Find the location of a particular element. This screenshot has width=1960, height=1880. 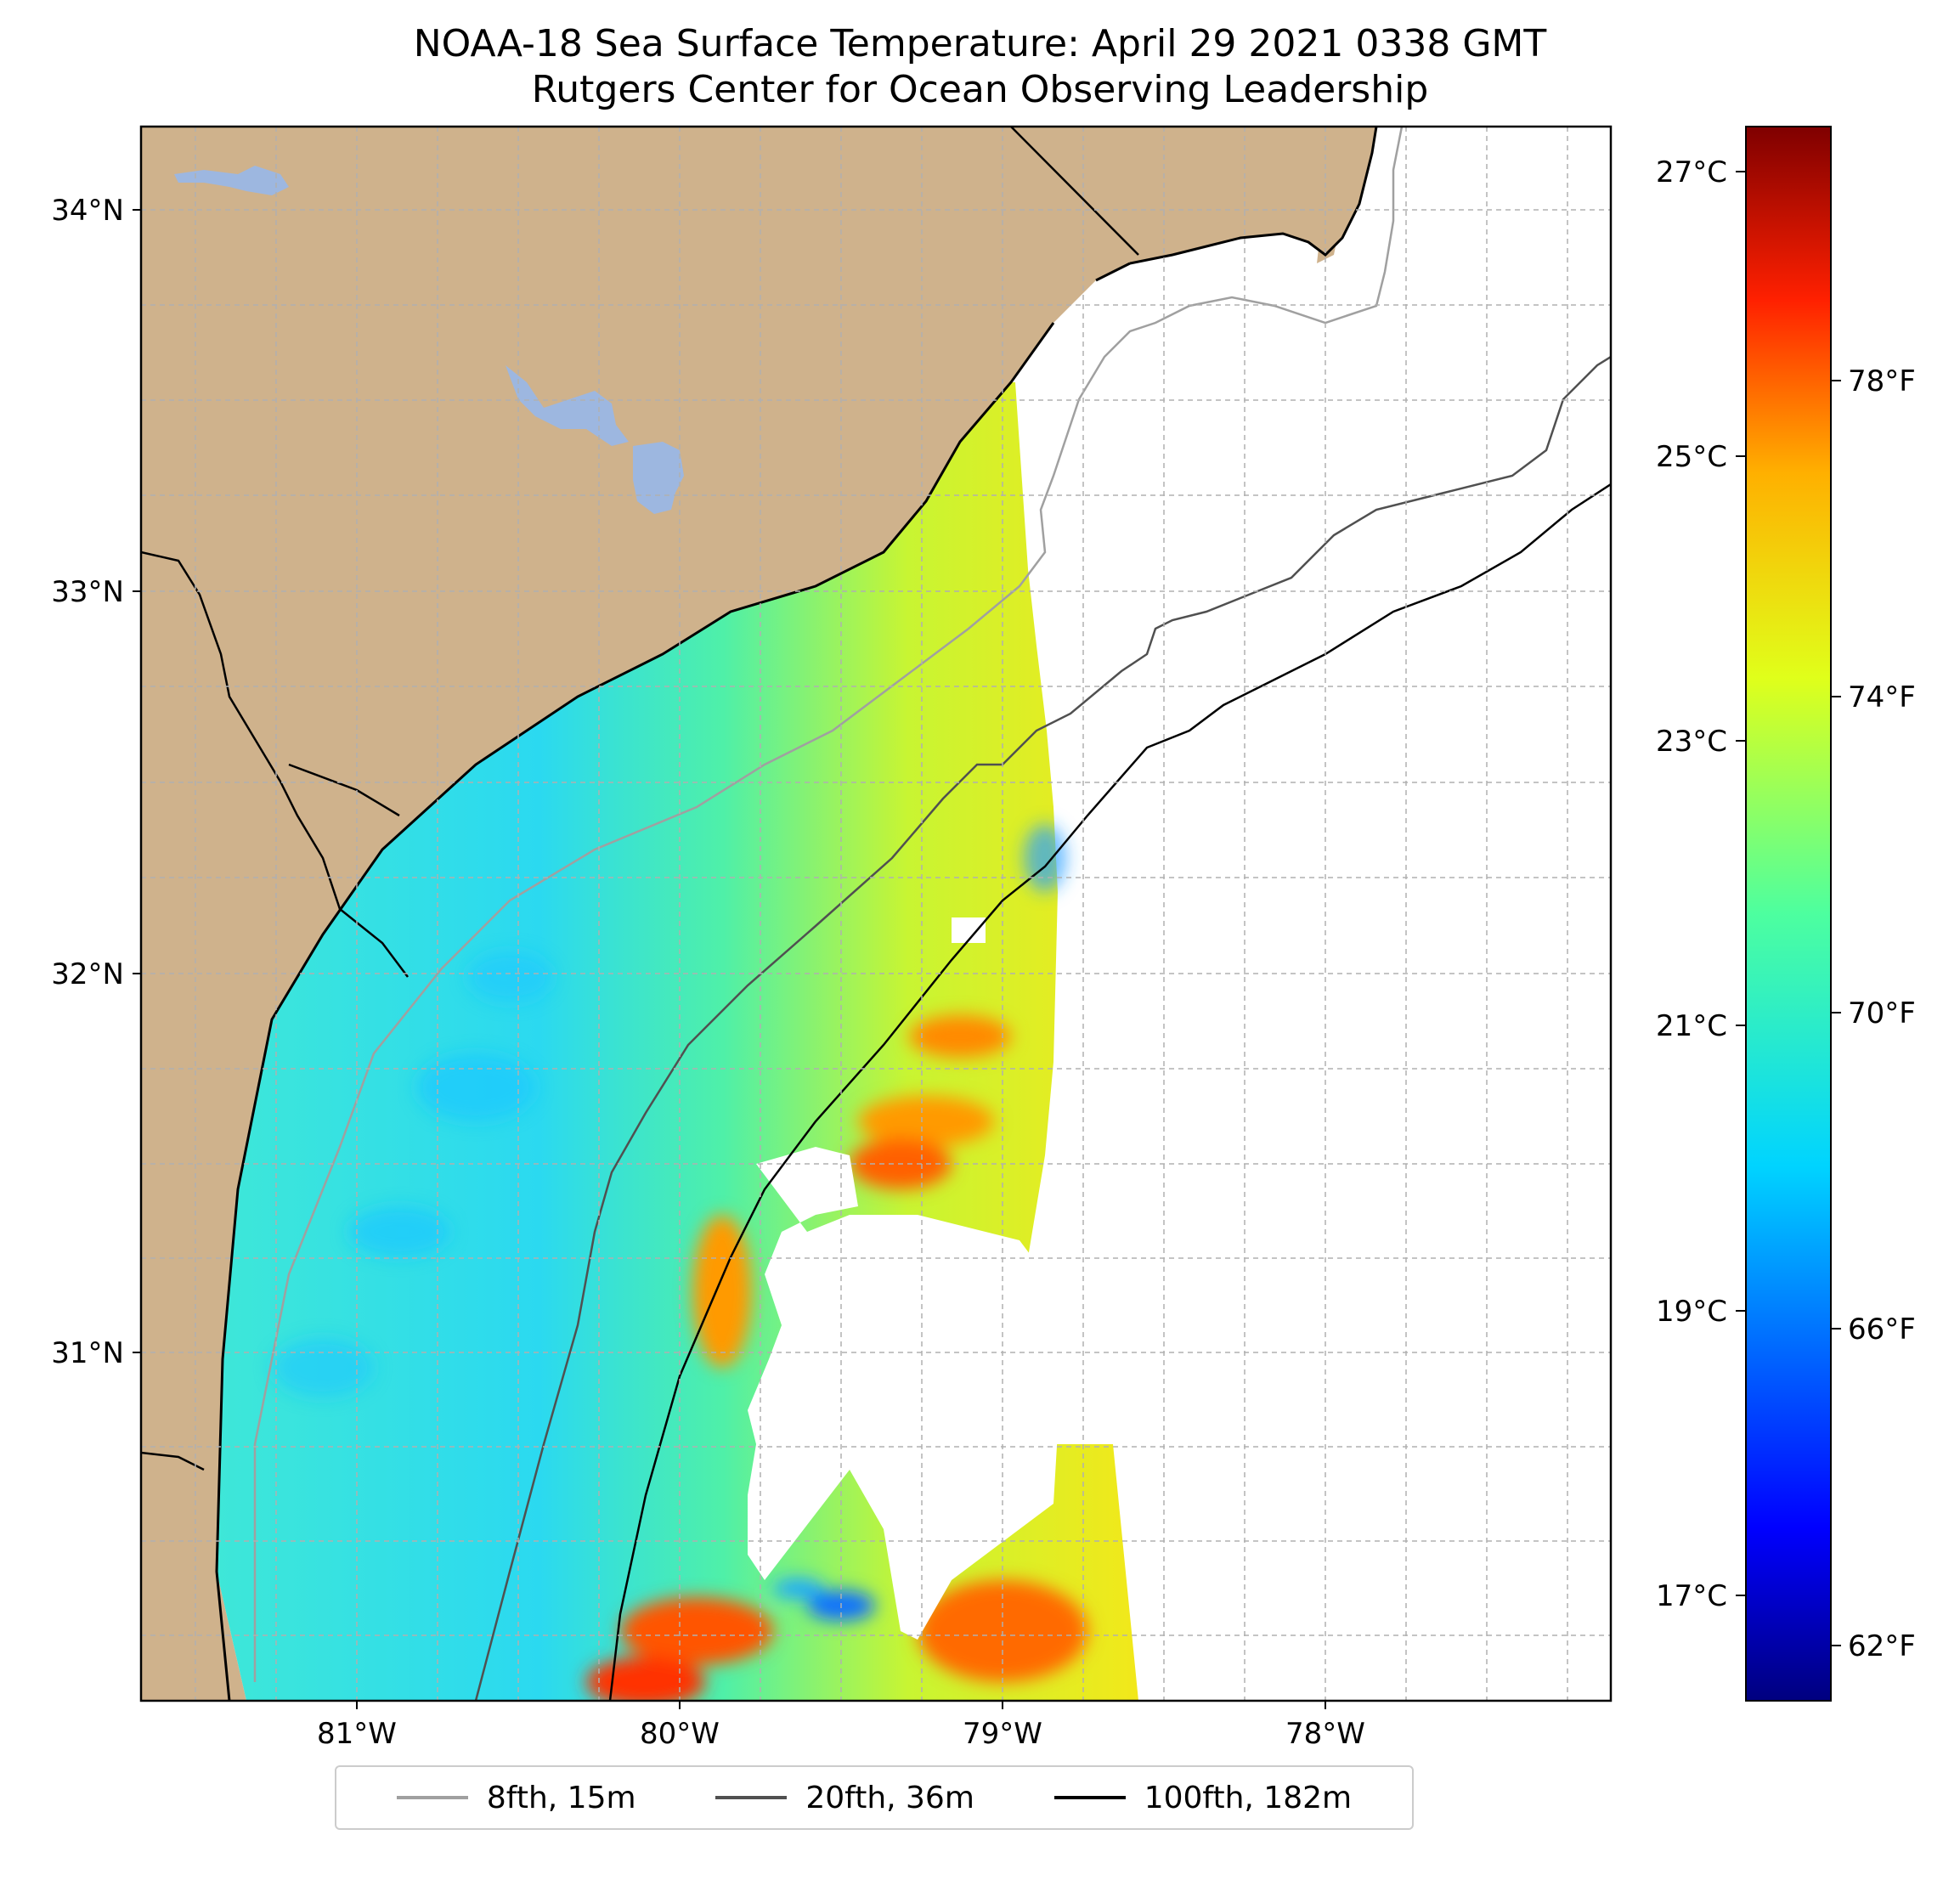

lon-label-80: 80°W is located at coordinates (680, 1734).